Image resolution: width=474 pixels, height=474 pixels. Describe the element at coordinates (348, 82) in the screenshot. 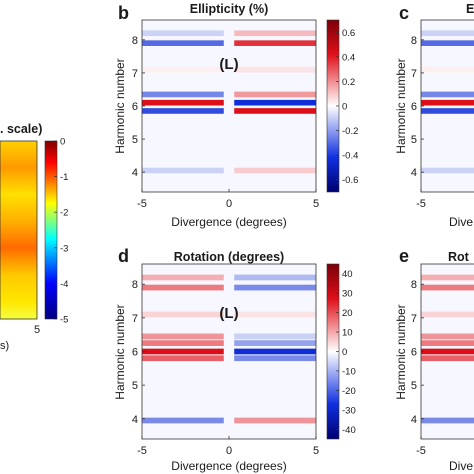

I see `colorbar-tick-label: 0.2` at that location.